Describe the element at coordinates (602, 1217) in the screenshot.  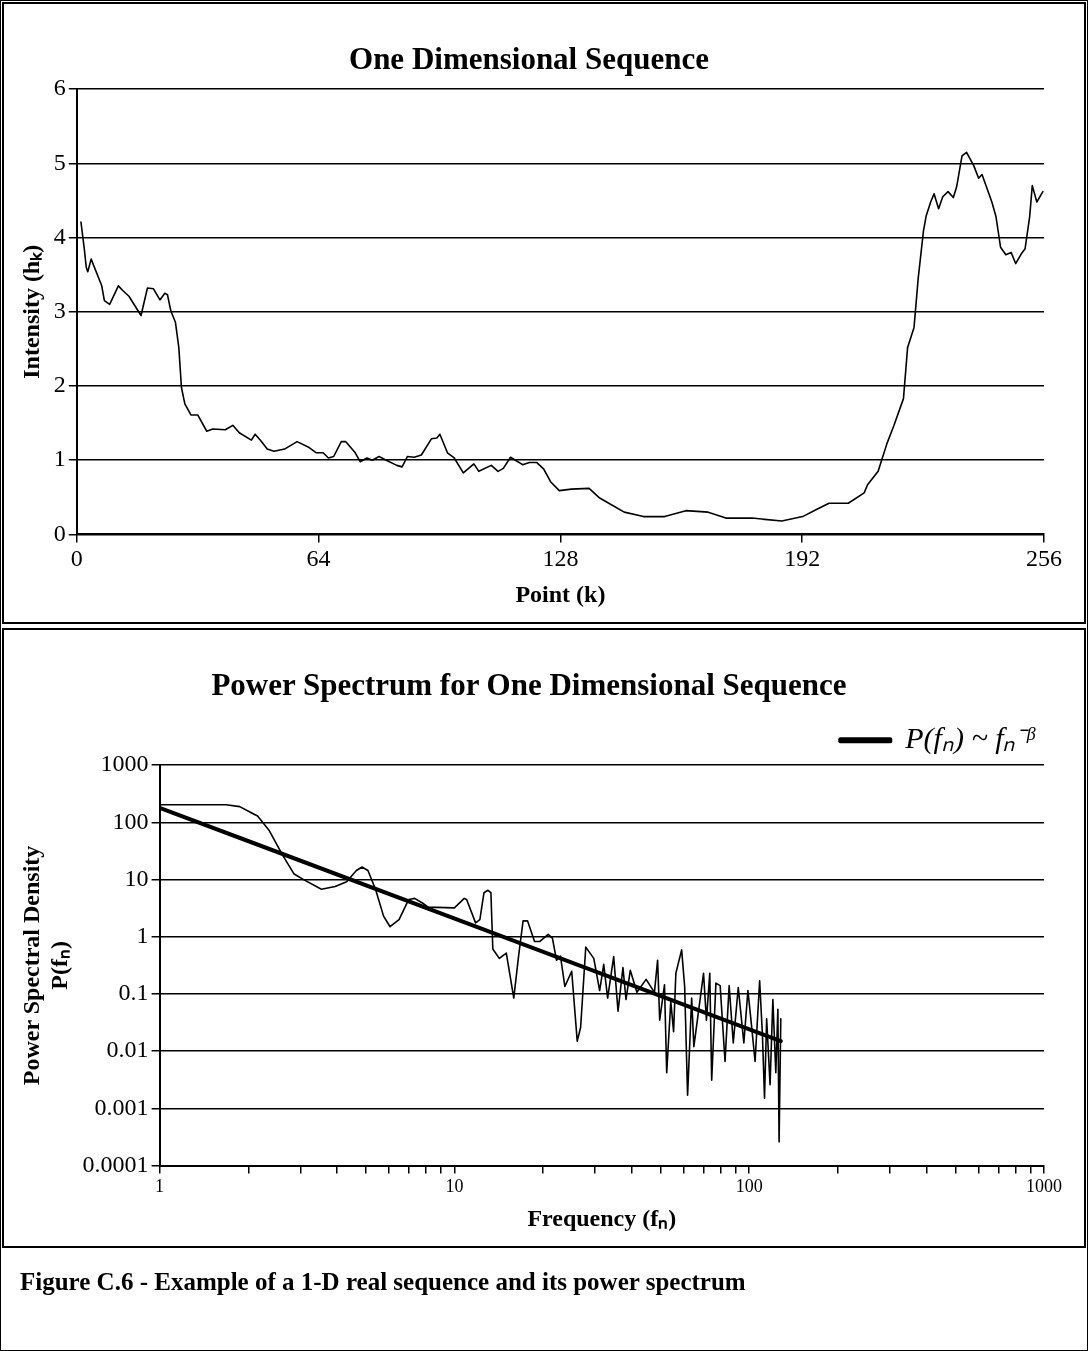
I see `x-axis-title: Frequency (fₙ)` at that location.